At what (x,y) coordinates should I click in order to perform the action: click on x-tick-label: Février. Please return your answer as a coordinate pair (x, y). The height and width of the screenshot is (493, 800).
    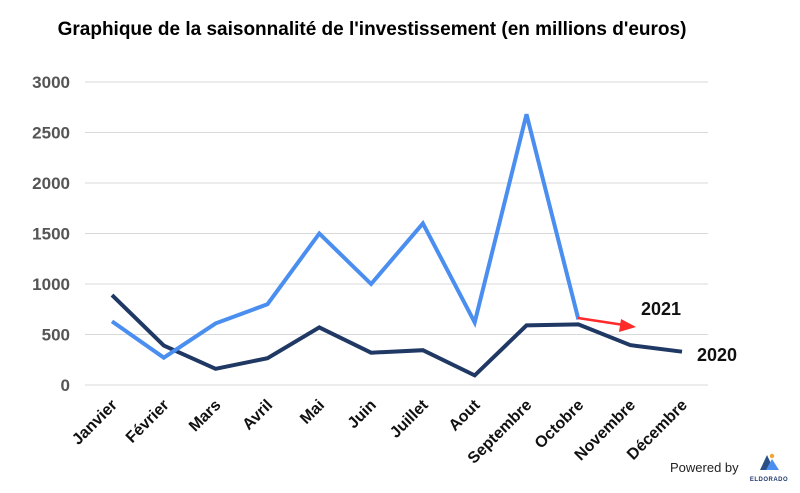
    Looking at the image, I should click on (148, 422).